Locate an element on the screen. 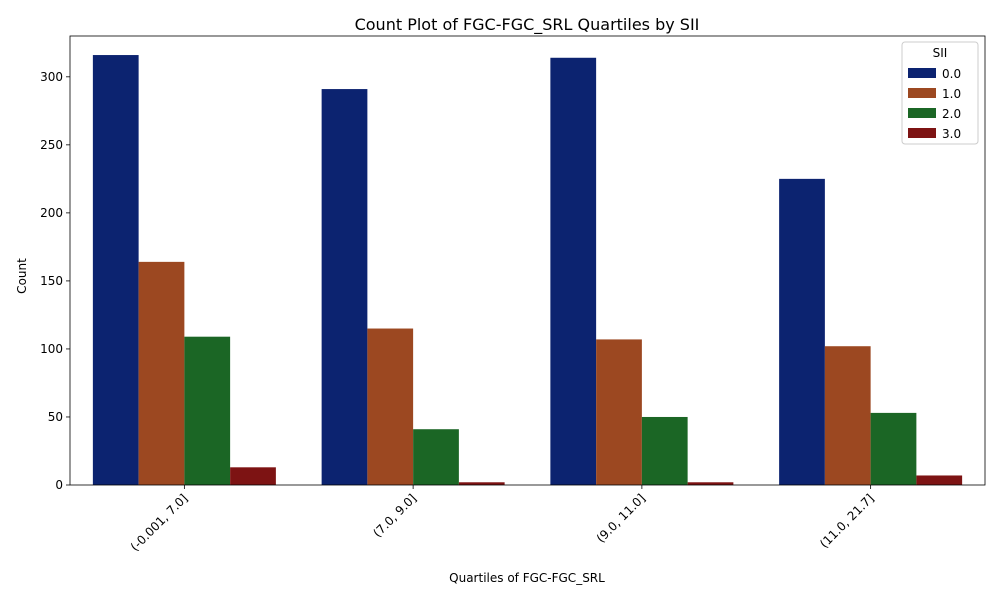  x-tick-label-1: (7.0, 9.0] is located at coordinates (394, 515).